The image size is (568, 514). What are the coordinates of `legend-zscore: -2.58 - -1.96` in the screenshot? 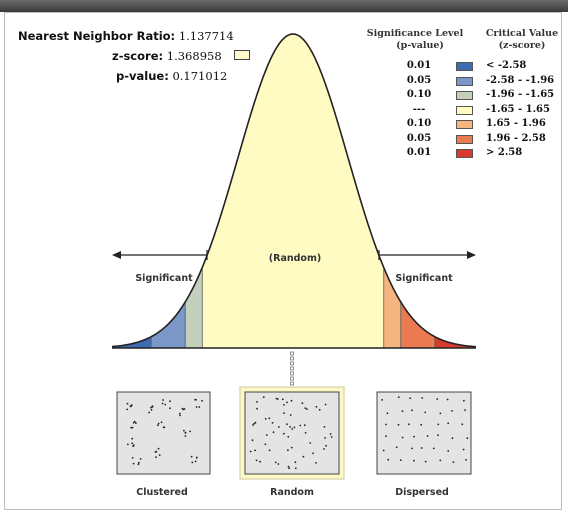 It's located at (520, 80).